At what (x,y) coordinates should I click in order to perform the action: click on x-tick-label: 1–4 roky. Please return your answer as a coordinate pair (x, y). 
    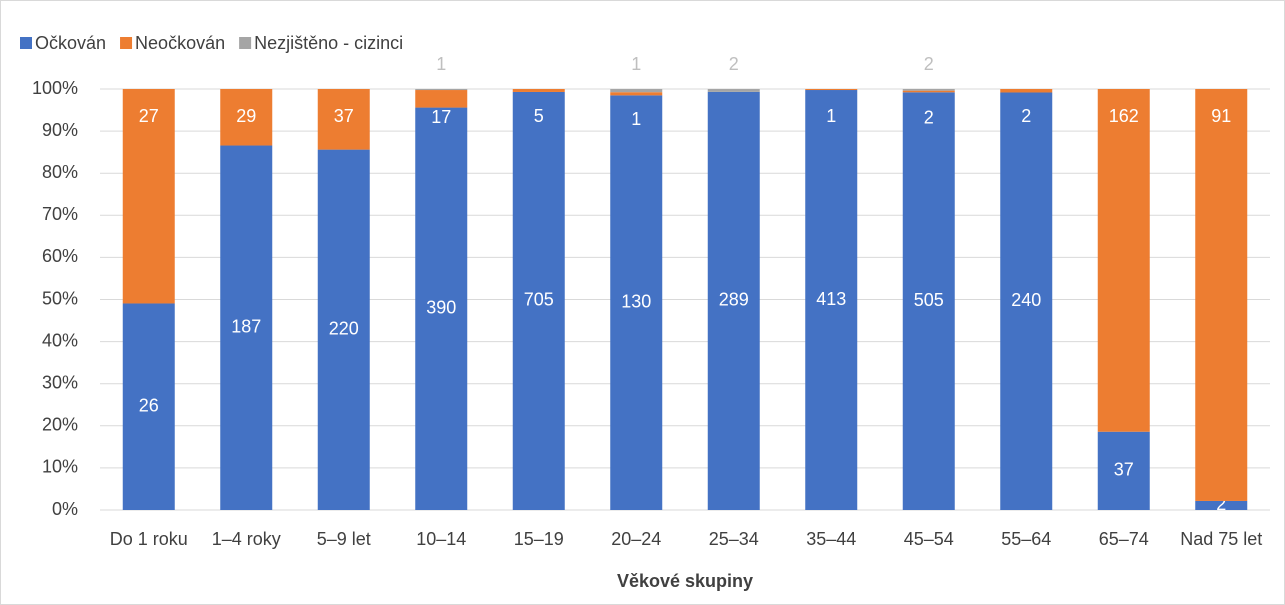
    Looking at the image, I should click on (246, 539).